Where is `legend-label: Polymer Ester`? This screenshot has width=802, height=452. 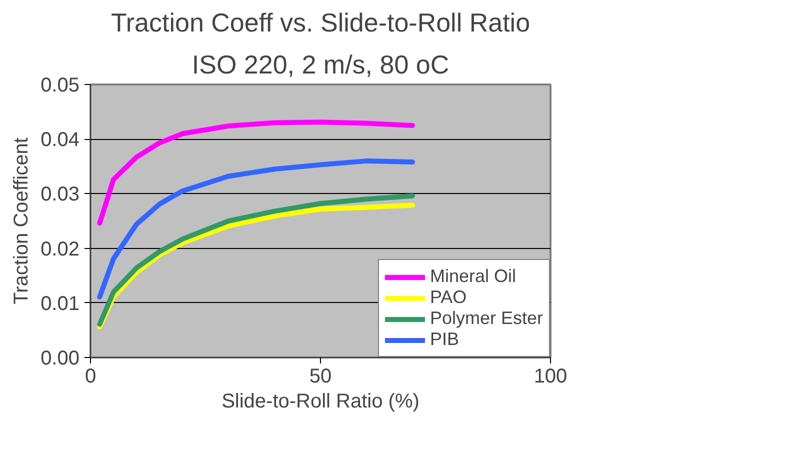 legend-label: Polymer Ester is located at coordinates (486, 318).